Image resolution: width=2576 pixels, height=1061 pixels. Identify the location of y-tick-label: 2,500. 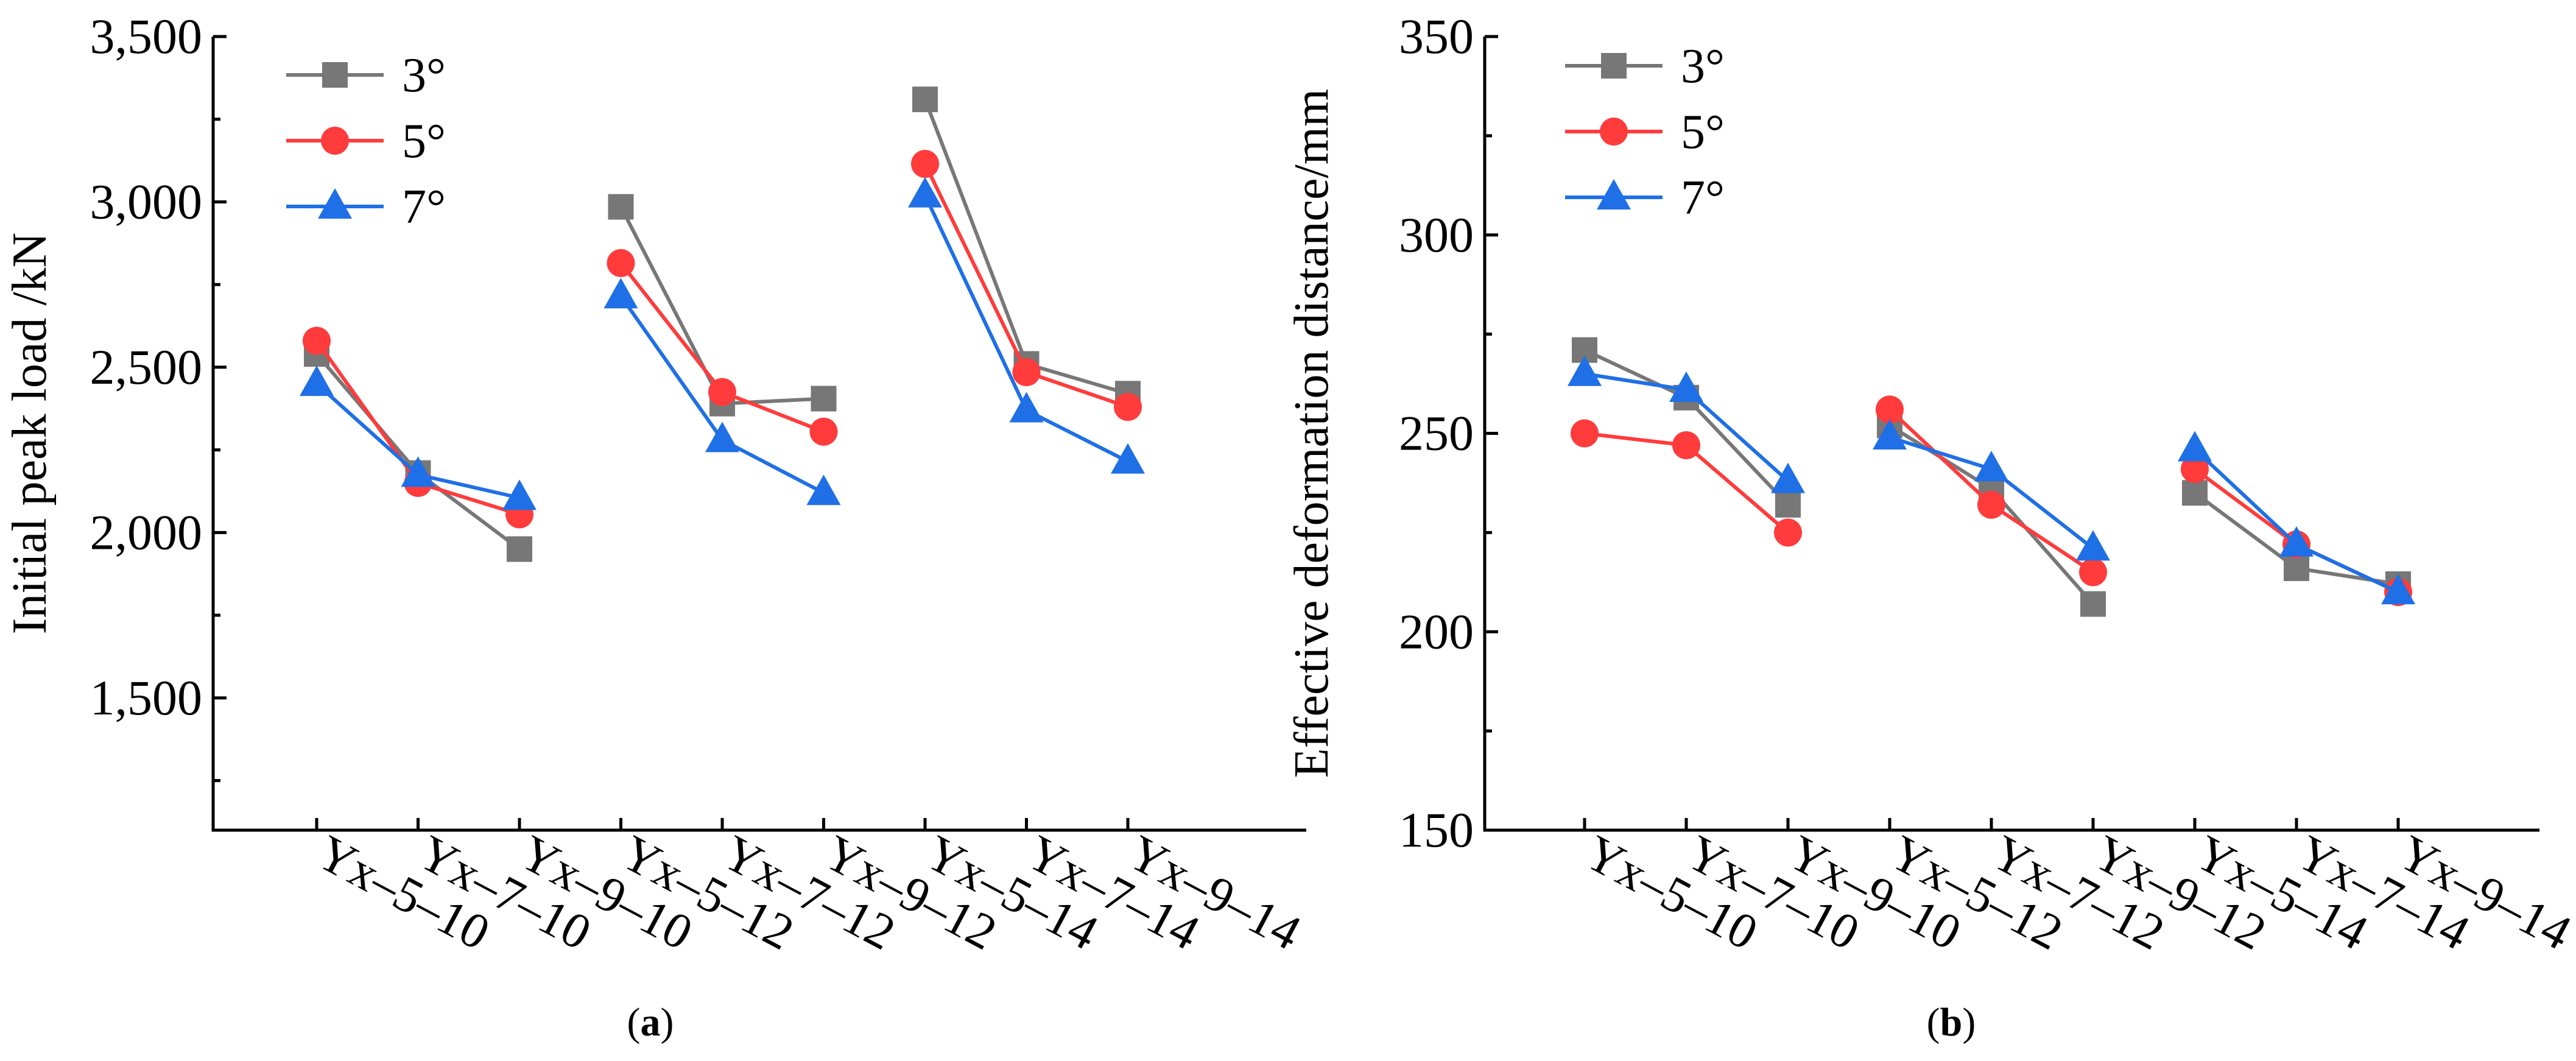
(146, 367).